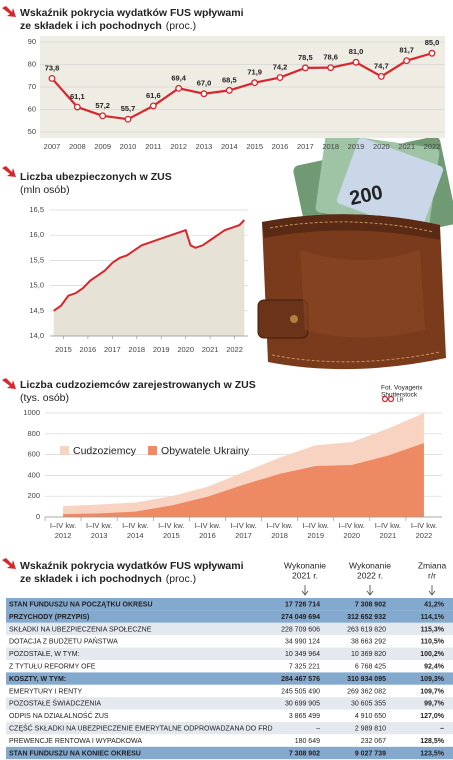 The width and height of the screenshot is (453, 760). What do you see at coordinates (366, 691) in the screenshot?
I see `cell: 269 362 082` at bounding box center [366, 691].